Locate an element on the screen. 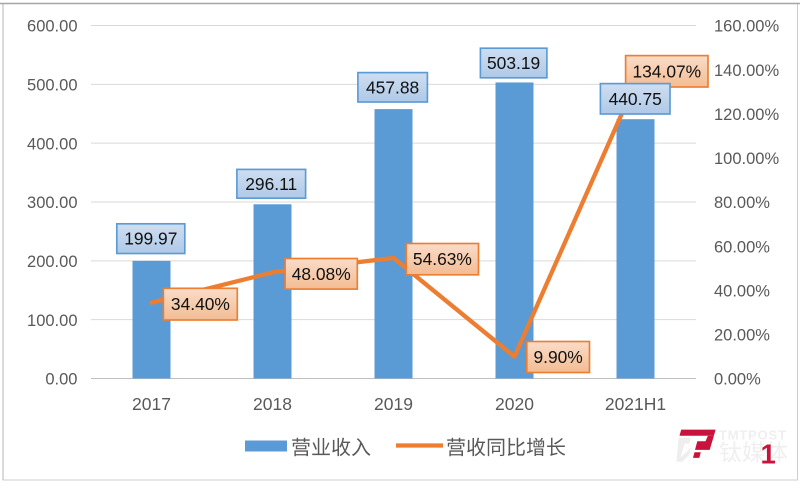  svg-text: 1 is located at coordinates (768, 454).